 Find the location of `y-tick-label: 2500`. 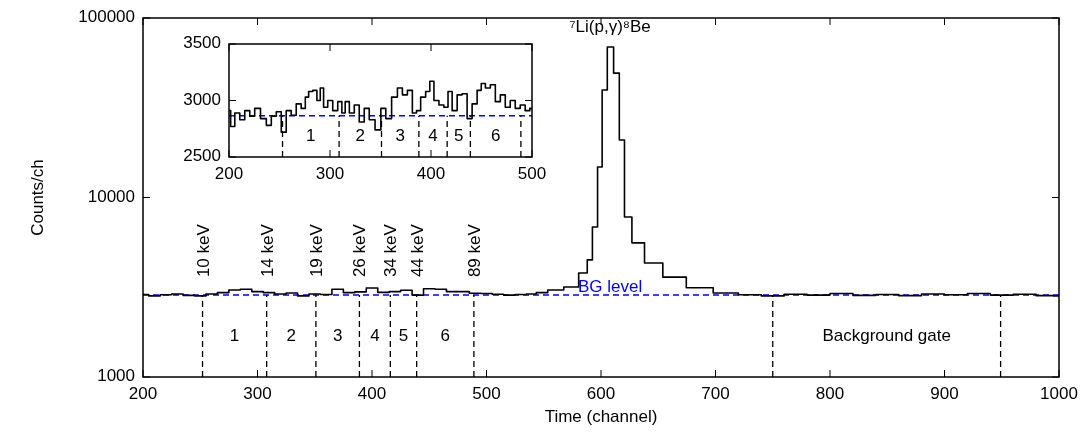

y-tick-label: 2500 is located at coordinates (202, 156).